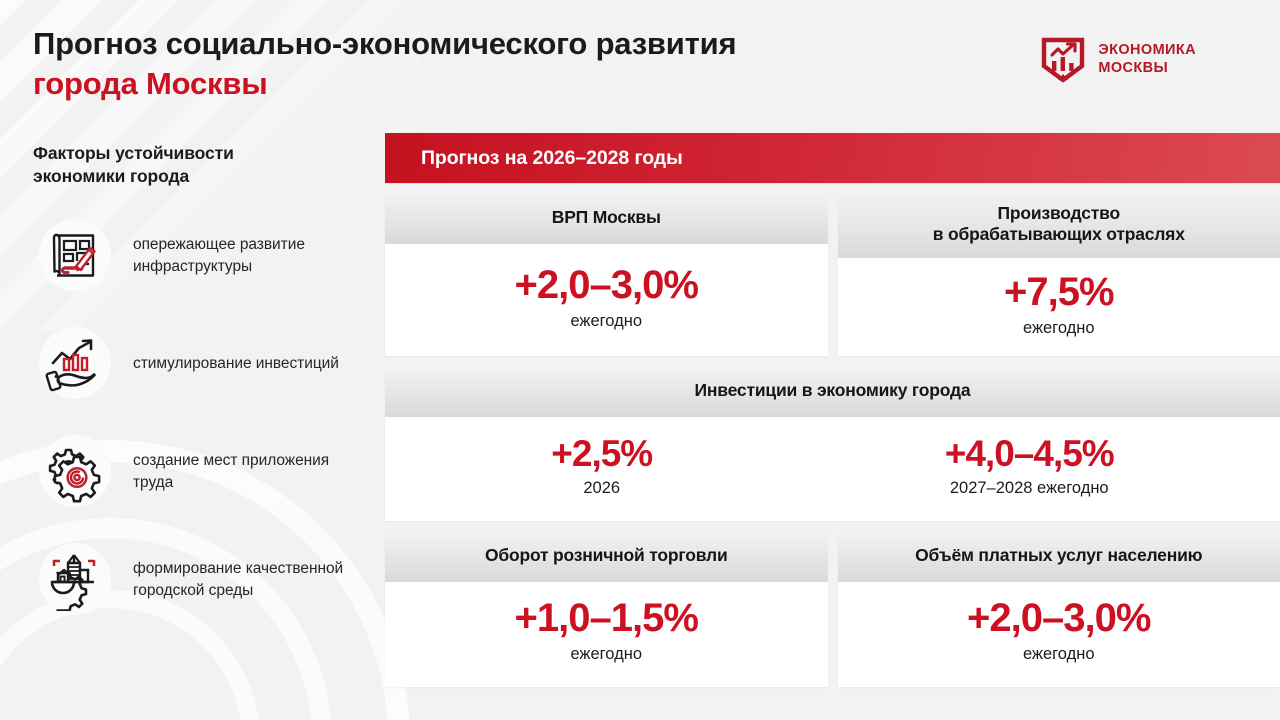  I want to click on stat-investments-2027-2028-value: +4,0–4,5%, so click(1029, 454).